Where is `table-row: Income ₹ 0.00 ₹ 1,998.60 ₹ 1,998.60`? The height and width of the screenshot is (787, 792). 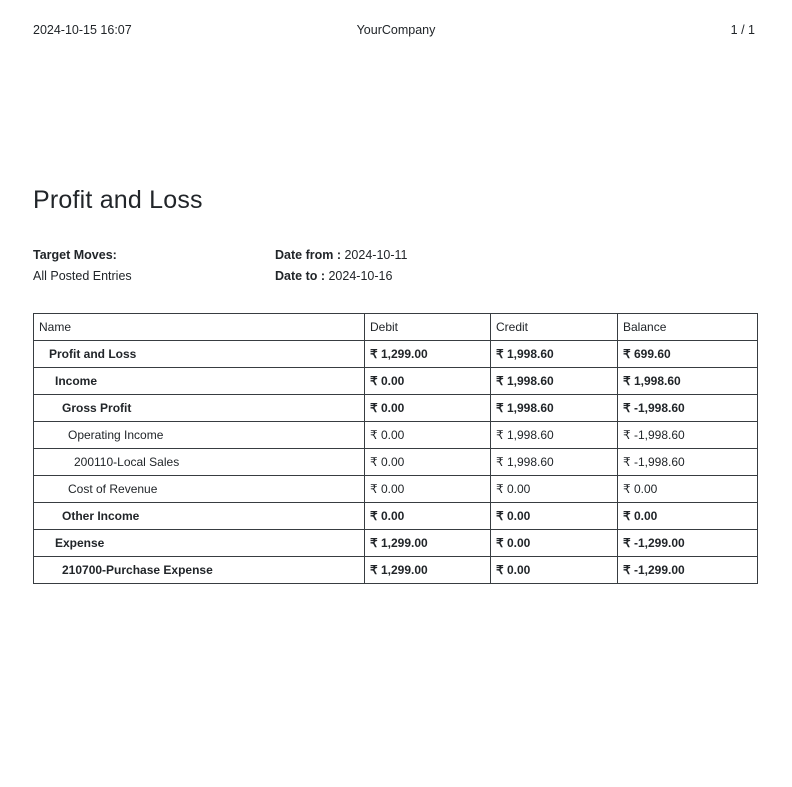 table-row: Income ₹ 0.00 ₹ 1,998.60 ₹ 1,998.60 is located at coordinates (395, 381).